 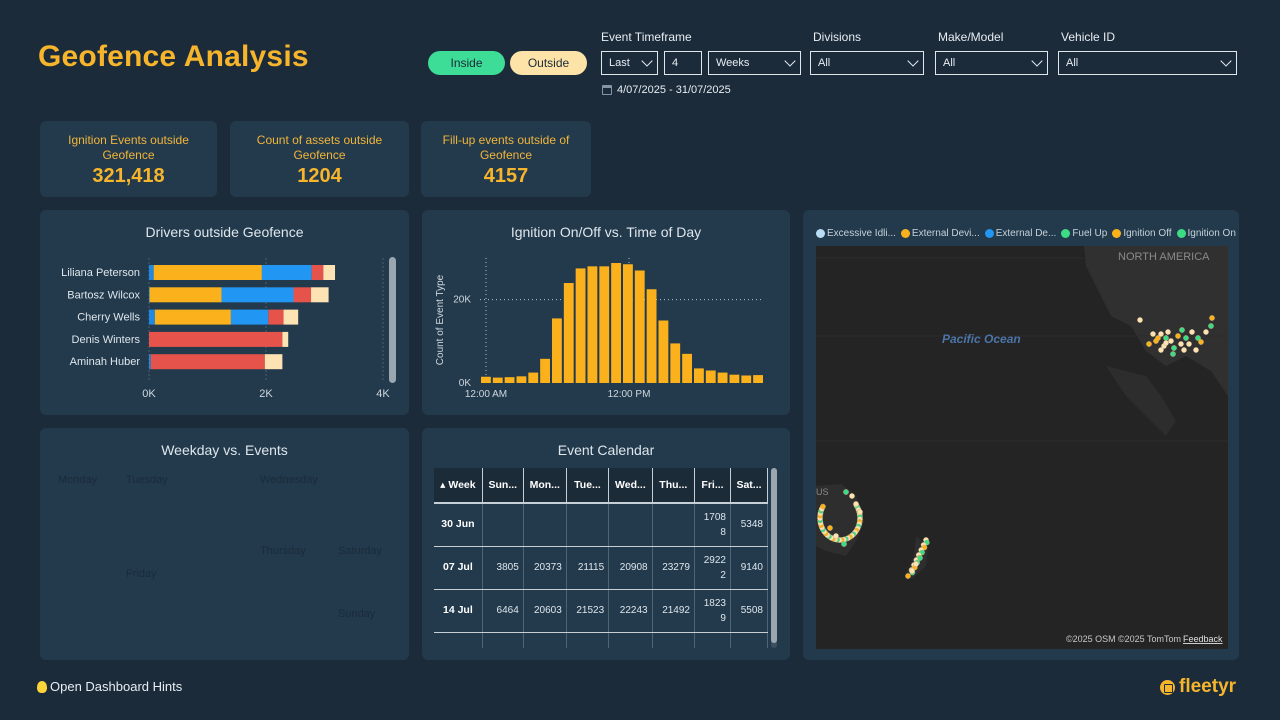 I want to click on feedback-link: Feedback, so click(x=1203, y=639).